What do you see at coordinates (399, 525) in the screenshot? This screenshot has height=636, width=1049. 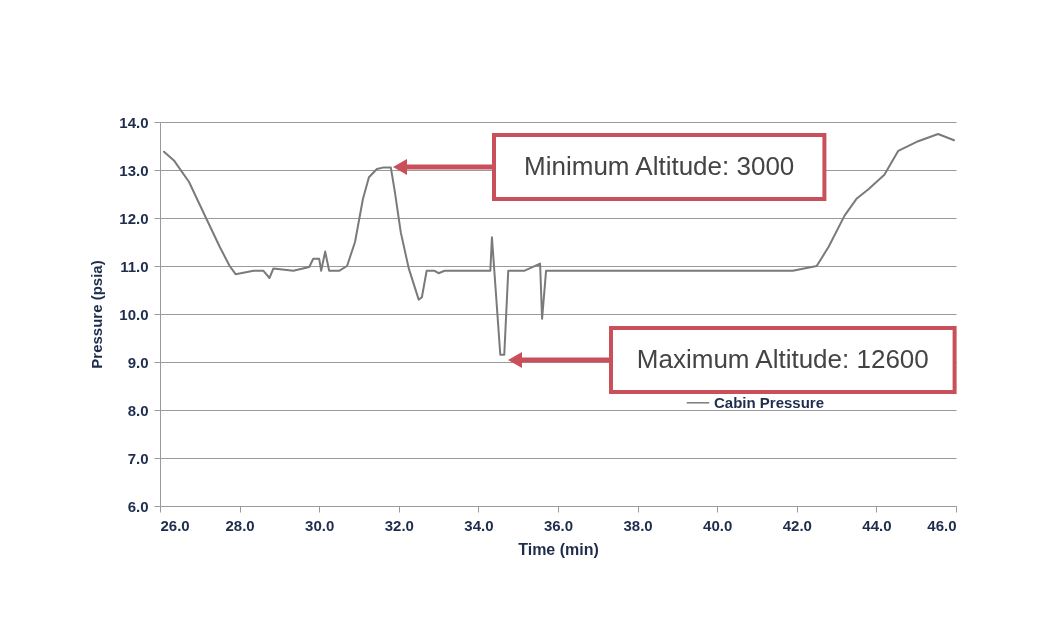 I see `x-tick-label: 32.0` at bounding box center [399, 525].